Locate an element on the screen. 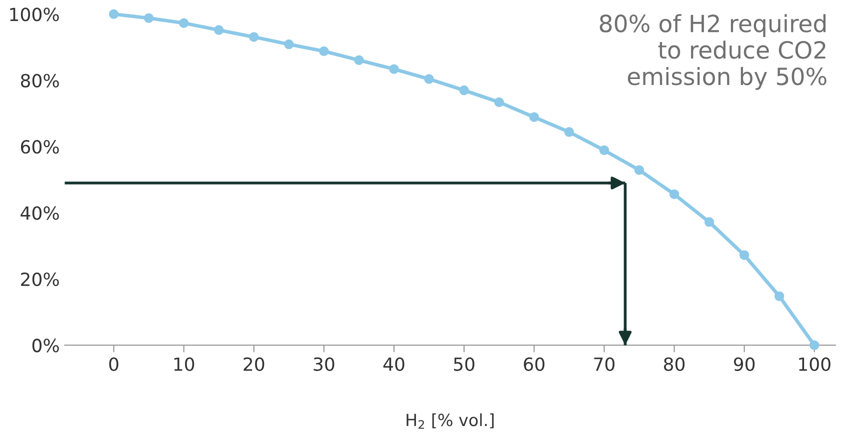 Image resolution: width=863 pixels, height=442 pixels. x-tick-label: 0 is located at coordinates (113, 364).